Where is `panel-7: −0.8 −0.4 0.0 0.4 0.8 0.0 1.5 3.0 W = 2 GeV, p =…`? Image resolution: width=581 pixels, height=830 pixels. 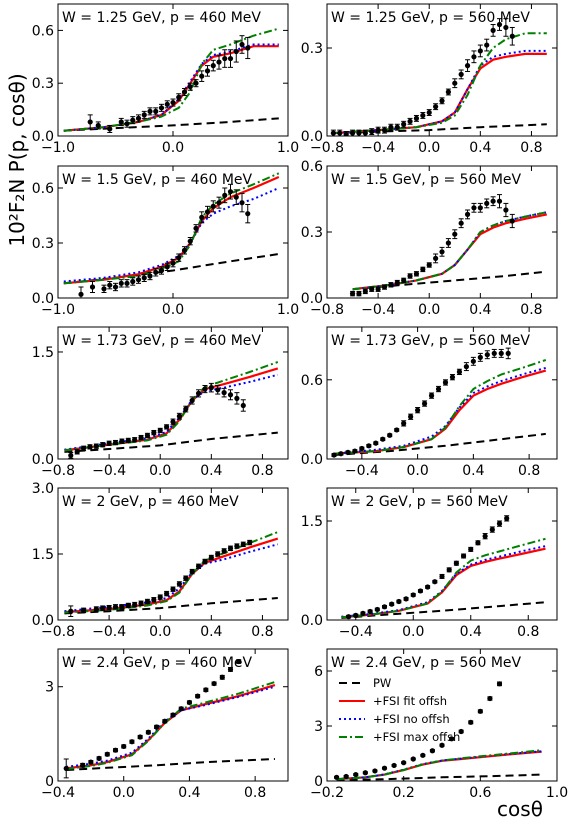 panel-7: −0.8 −0.4 0.0 0.4 0.8 0.0 1.5 3.0 W = 2 GeV, p =… is located at coordinates (160, 560).